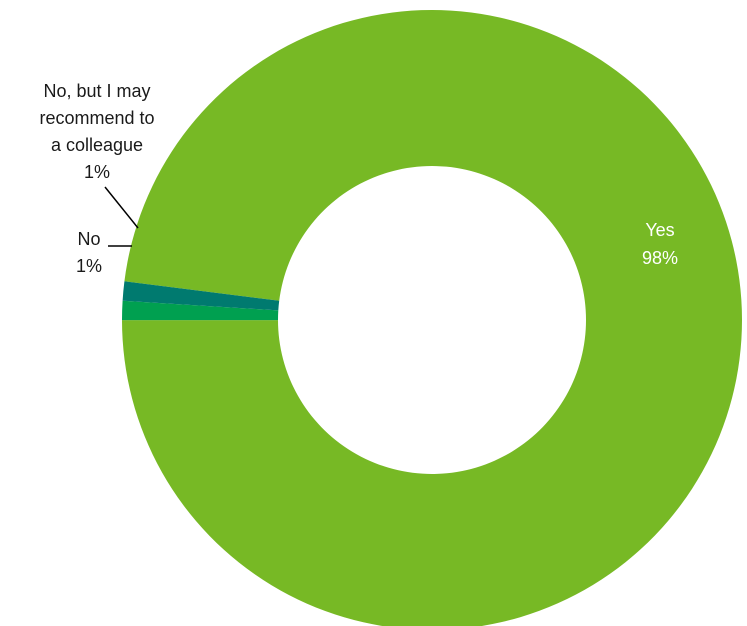 Image resolution: width=747 pixels, height=626 pixels. What do you see at coordinates (97, 145) in the screenshot?
I see `slice-label-recommend-line3: a colleague` at bounding box center [97, 145].